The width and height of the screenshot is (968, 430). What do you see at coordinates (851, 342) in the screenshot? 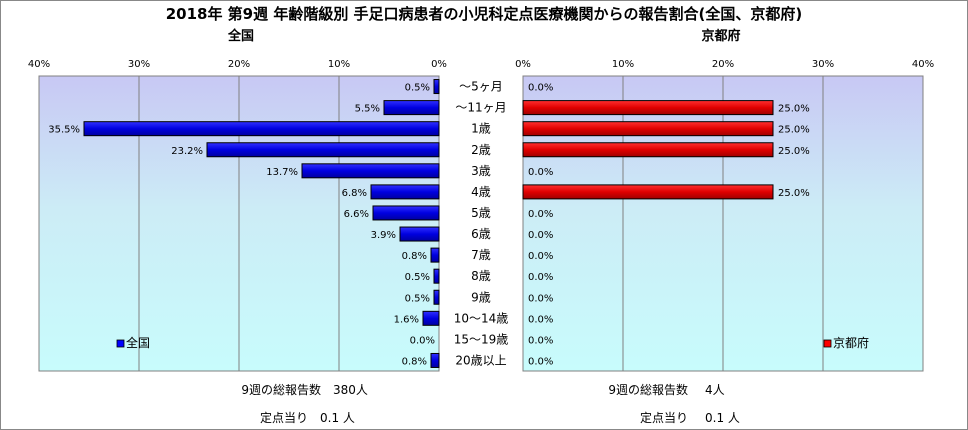
I see `legend-label-kyoto: 京都府` at bounding box center [851, 342].